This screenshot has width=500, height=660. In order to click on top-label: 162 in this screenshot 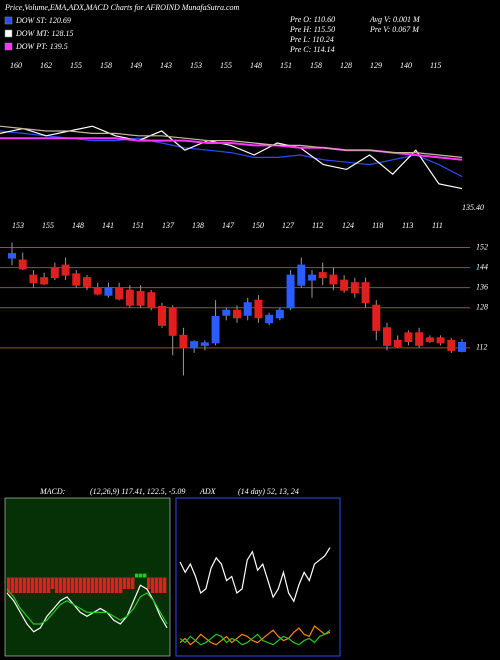, I will do `click(46, 65)`.